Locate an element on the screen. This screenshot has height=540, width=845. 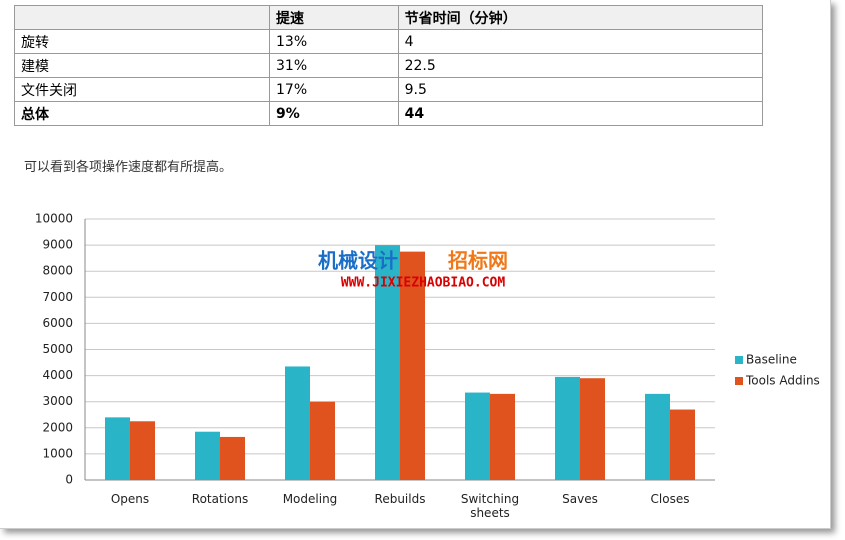
table-row: 建模 31% 22.5 is located at coordinates (389, 65).